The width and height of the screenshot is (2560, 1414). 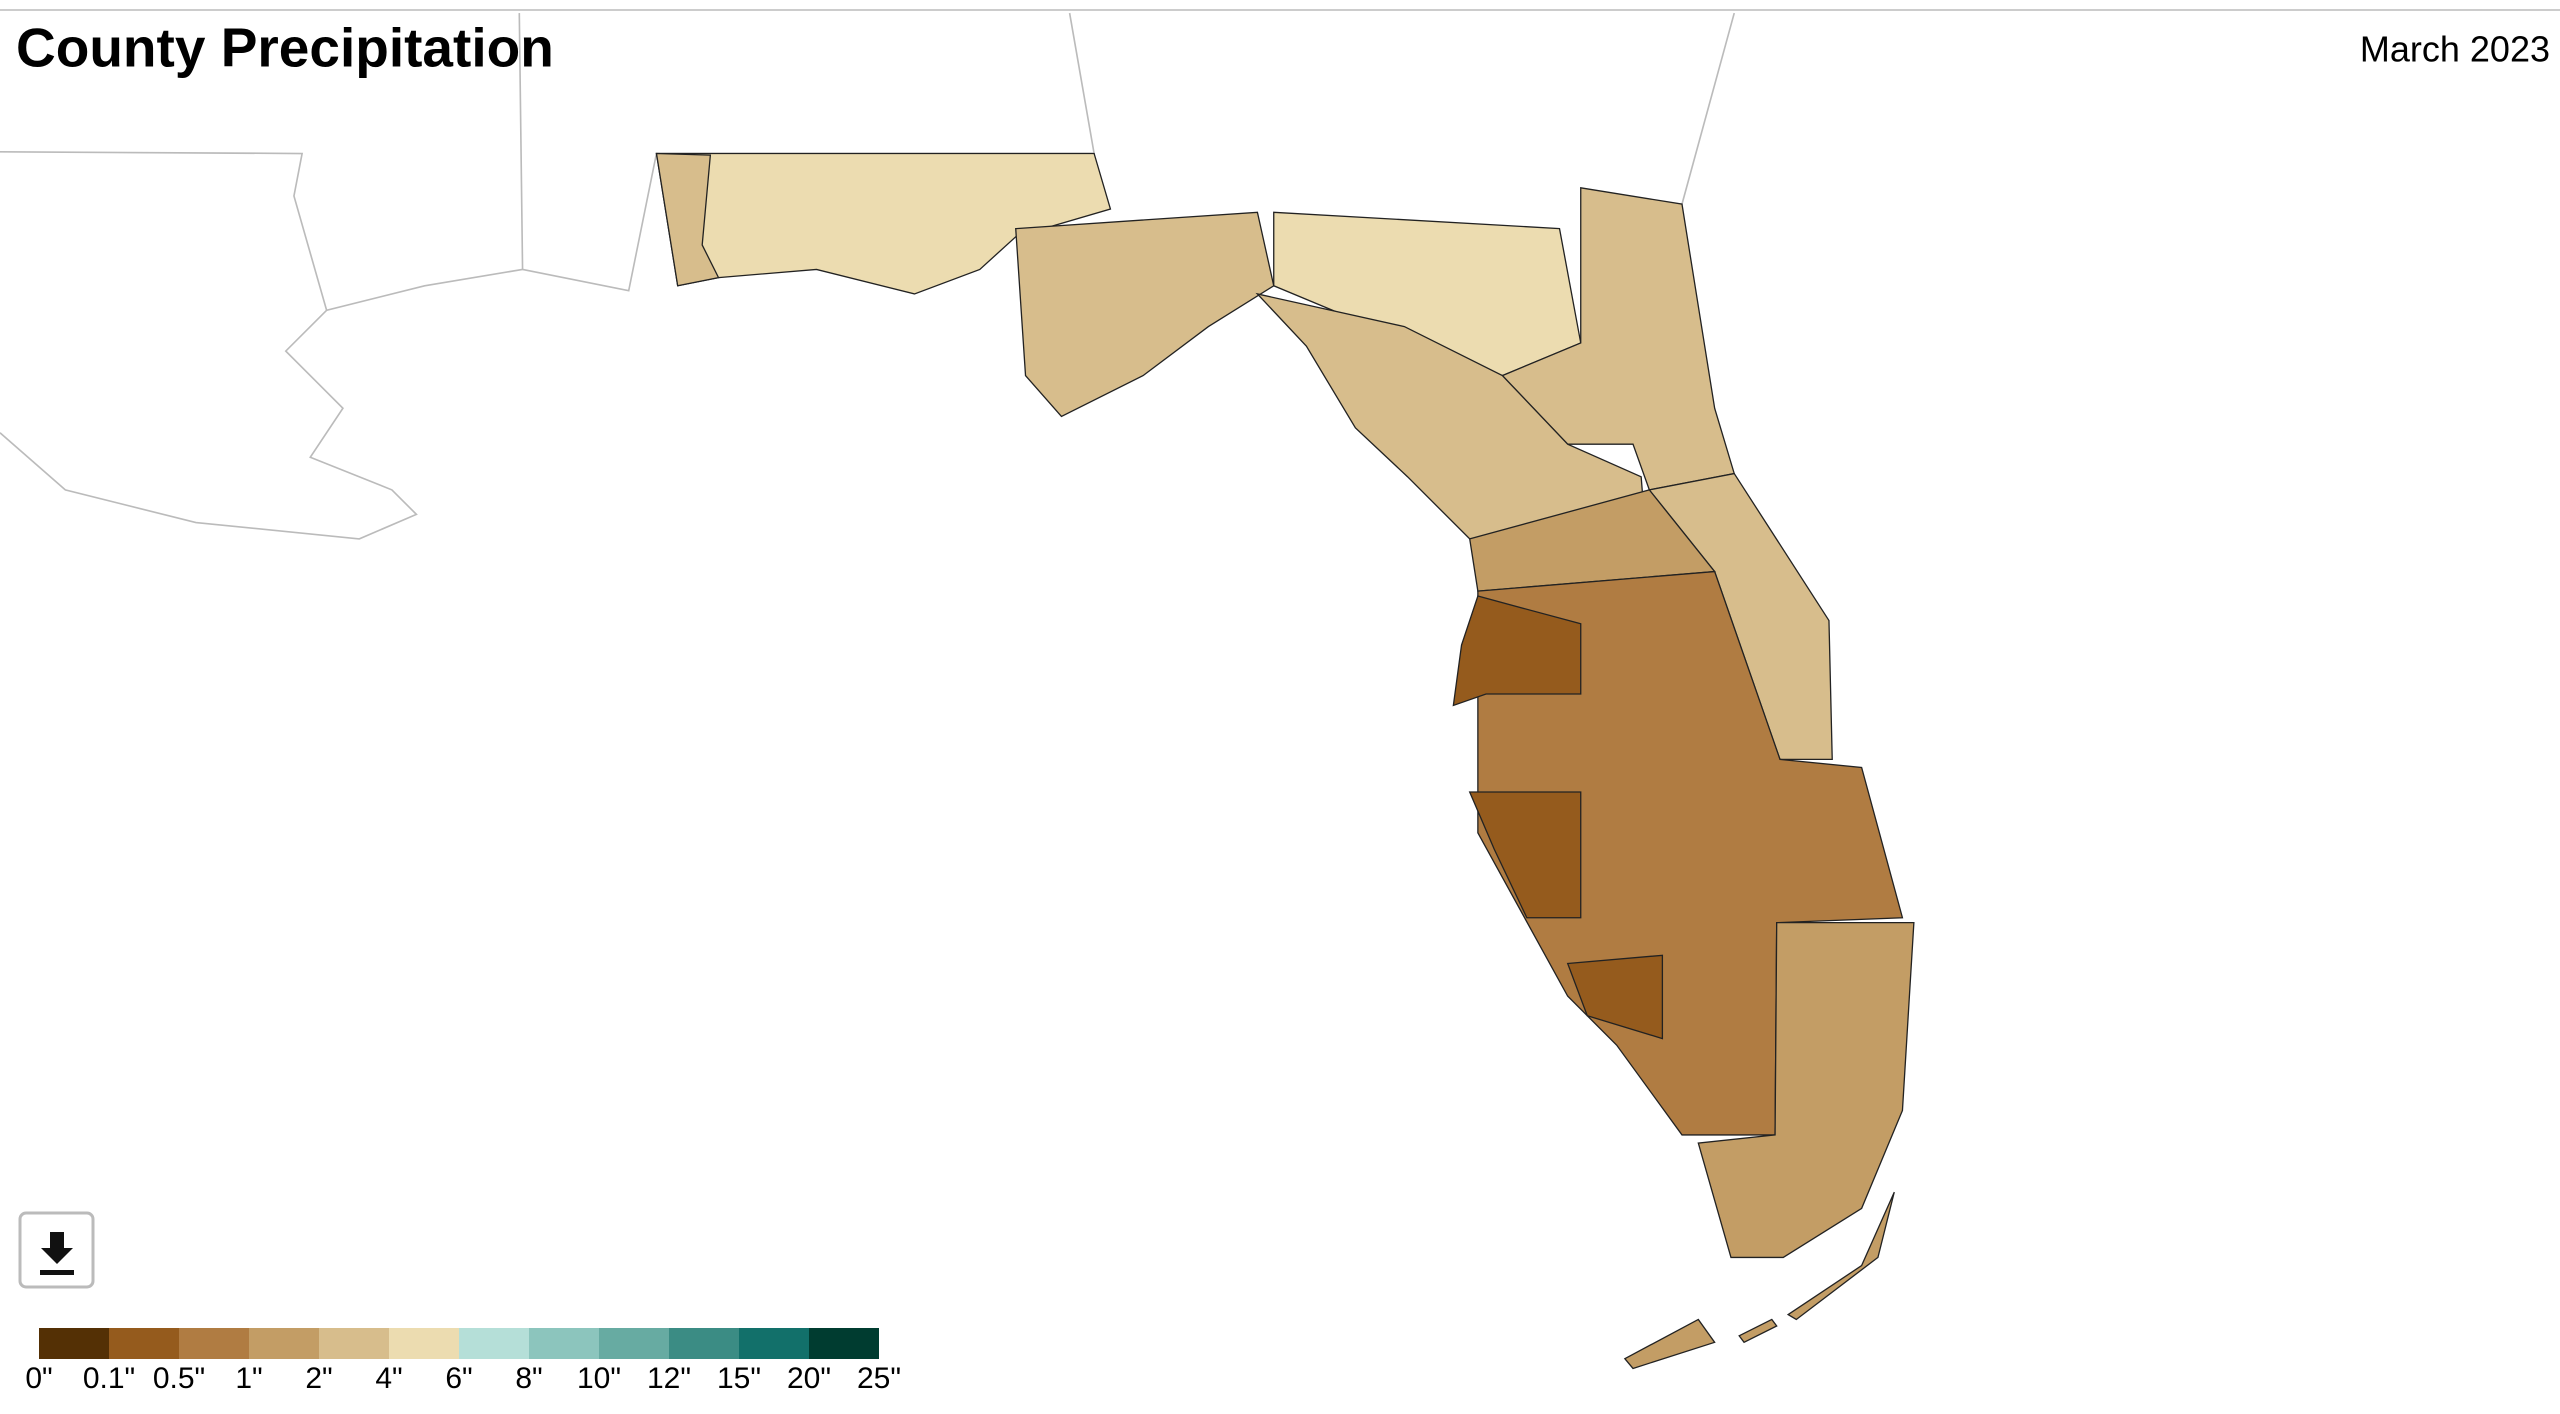 What do you see at coordinates (285, 48) in the screenshot?
I see `title: County Precipitation` at bounding box center [285, 48].